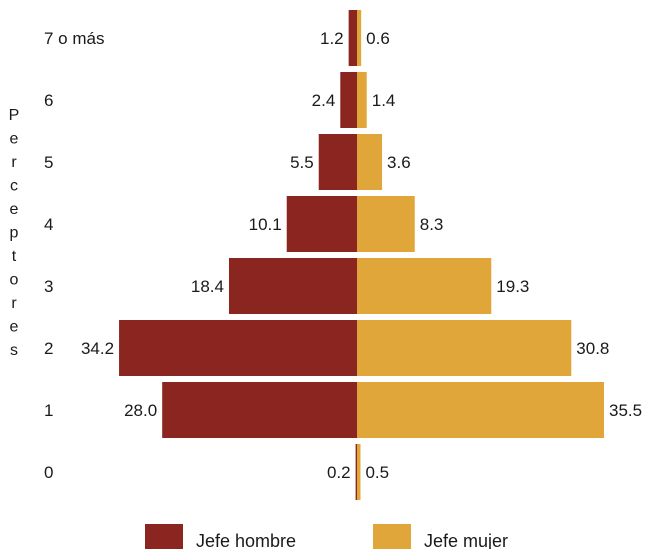 This screenshot has width=657, height=549. I want to click on value-label-jefe-hombre: 0.2, so click(339, 472).